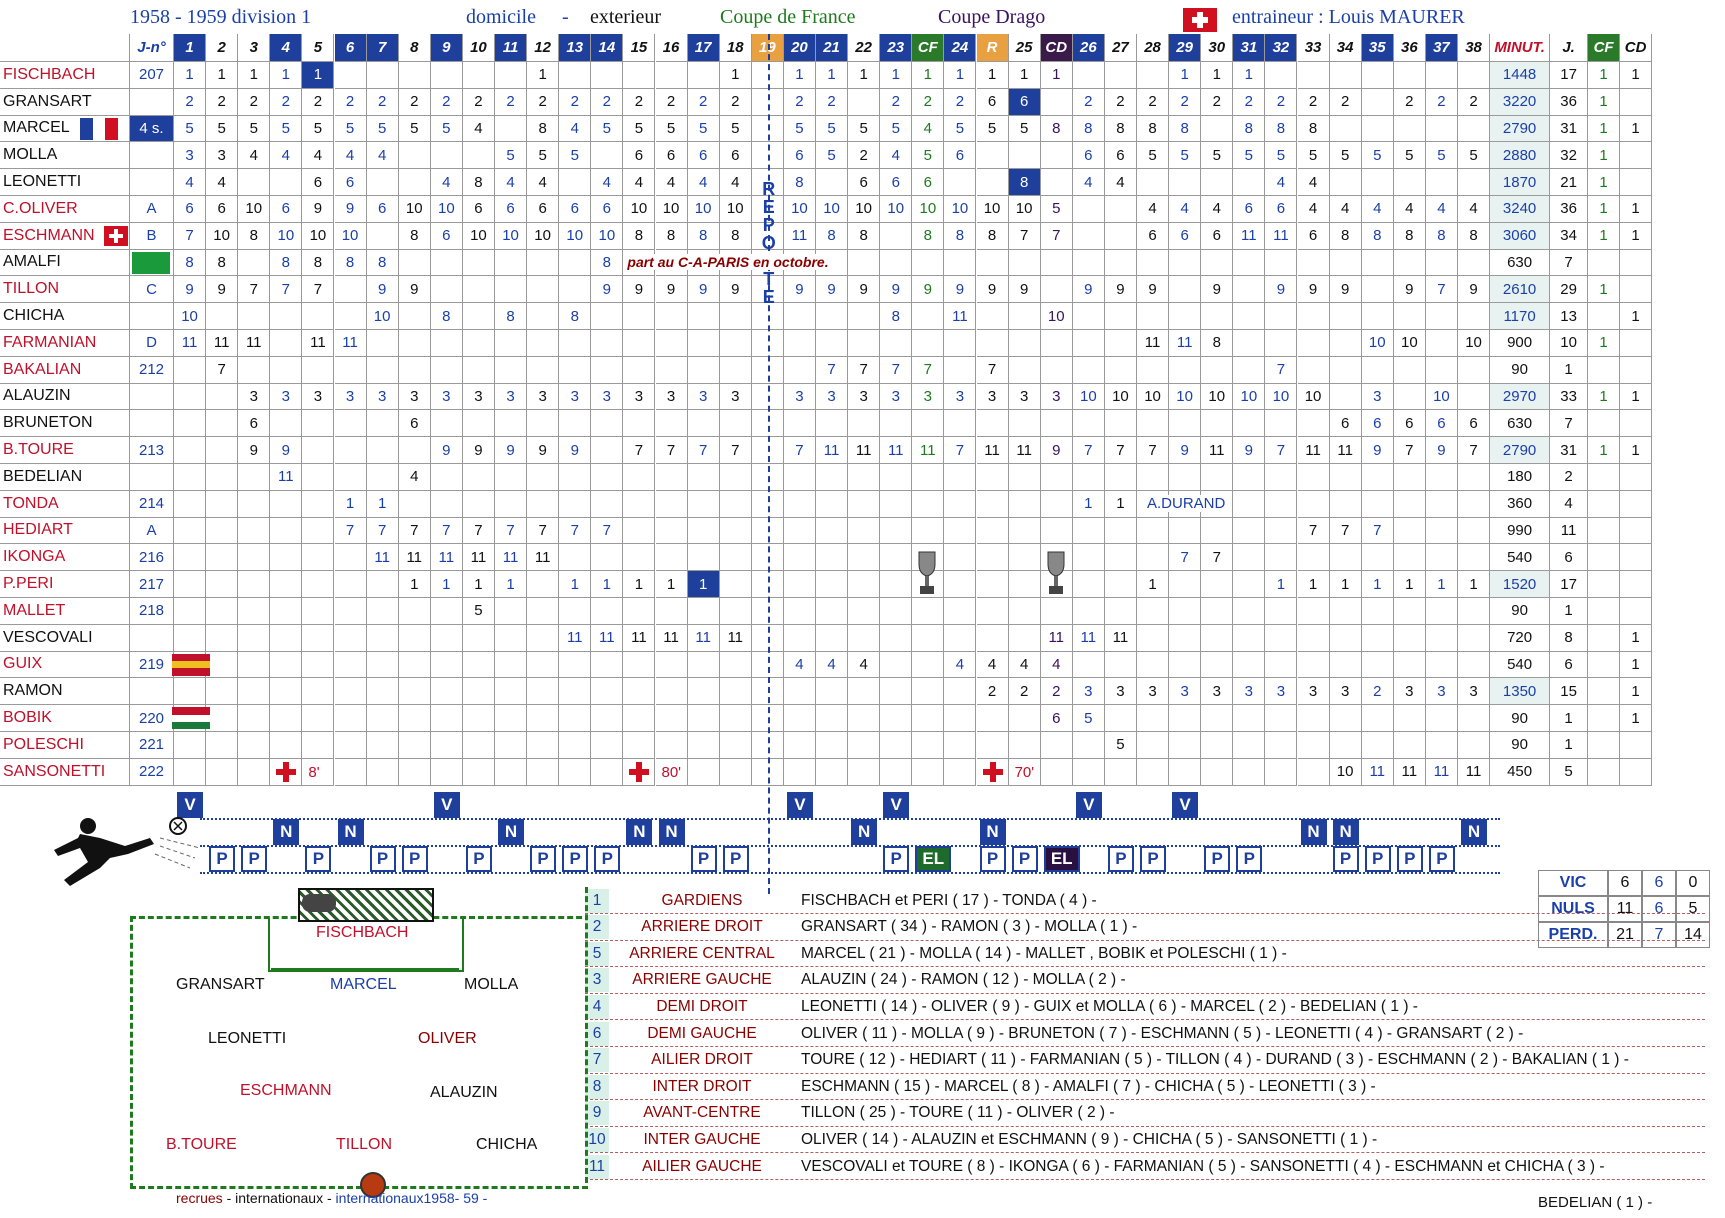 The width and height of the screenshot is (1725, 1218). Describe the element at coordinates (1636, 316) in the screenshot. I see `player-cd: 1` at that location.